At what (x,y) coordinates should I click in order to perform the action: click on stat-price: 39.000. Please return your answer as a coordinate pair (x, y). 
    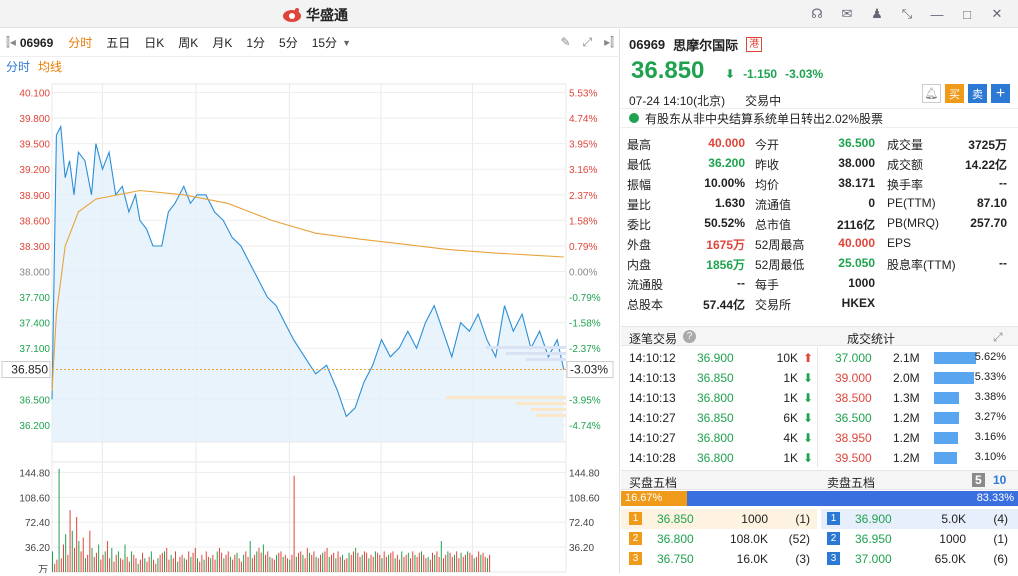
    Looking at the image, I should click on (853, 378).